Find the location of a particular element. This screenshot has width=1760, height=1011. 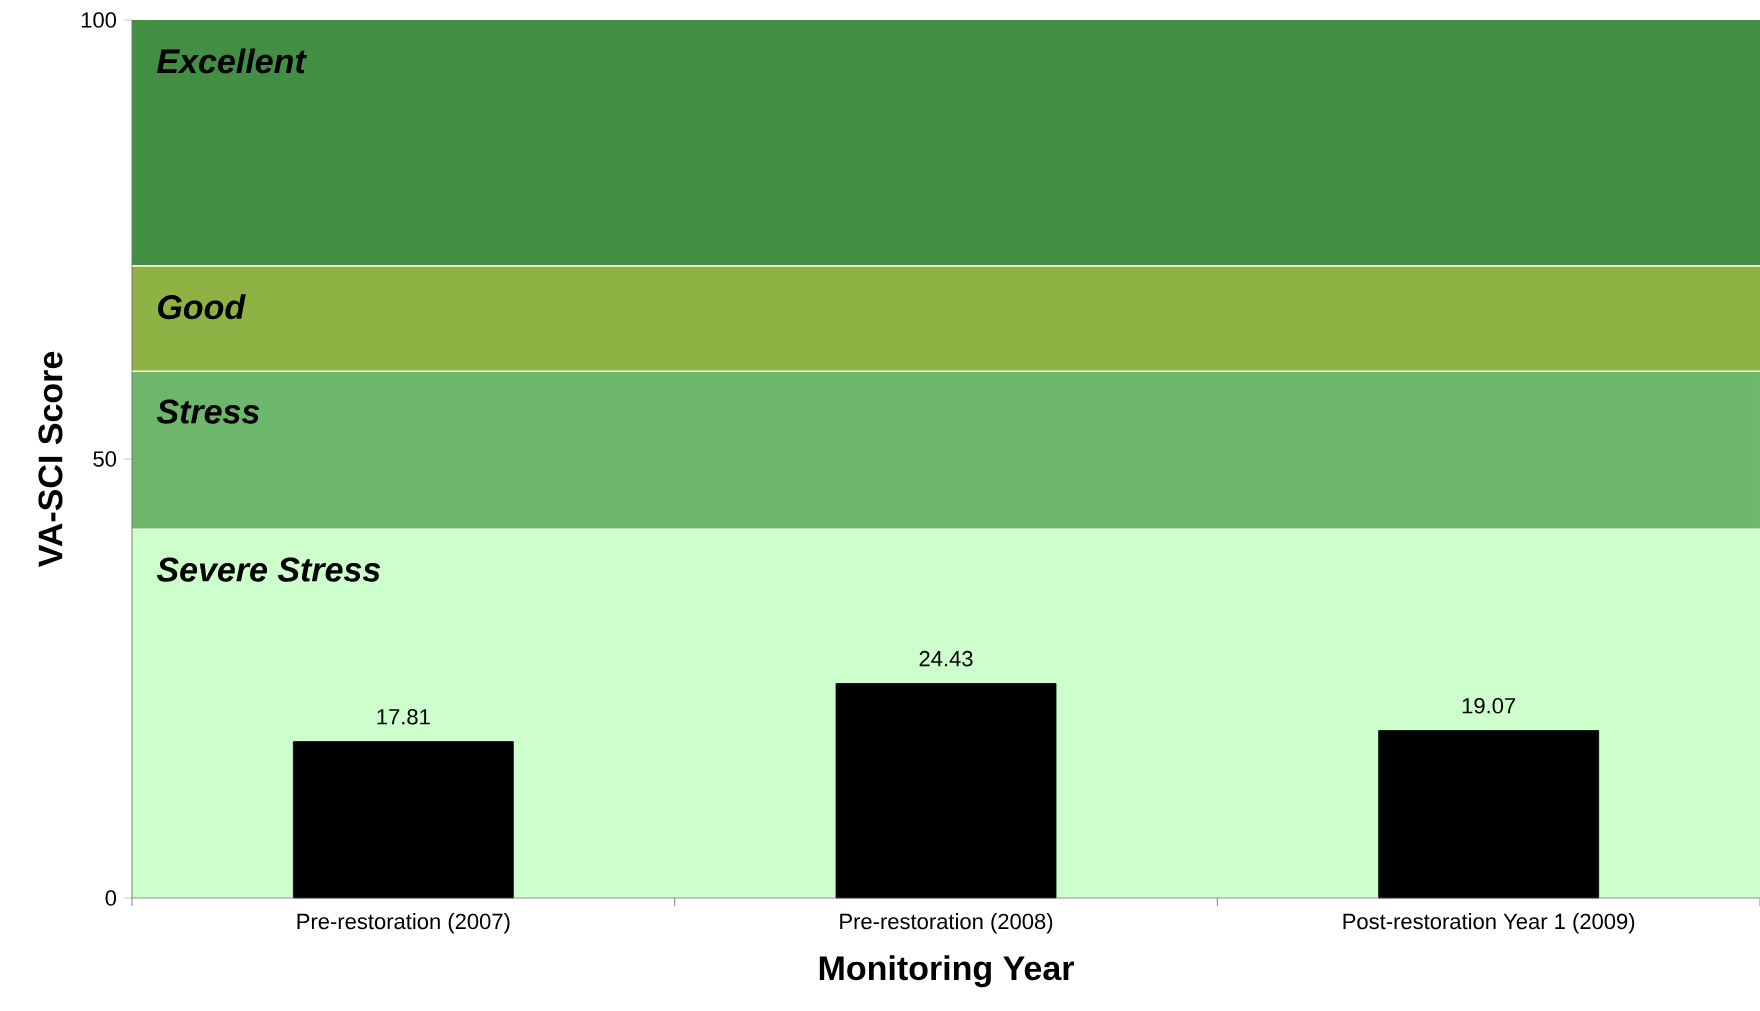

band-label: Stress is located at coordinates (208, 411).